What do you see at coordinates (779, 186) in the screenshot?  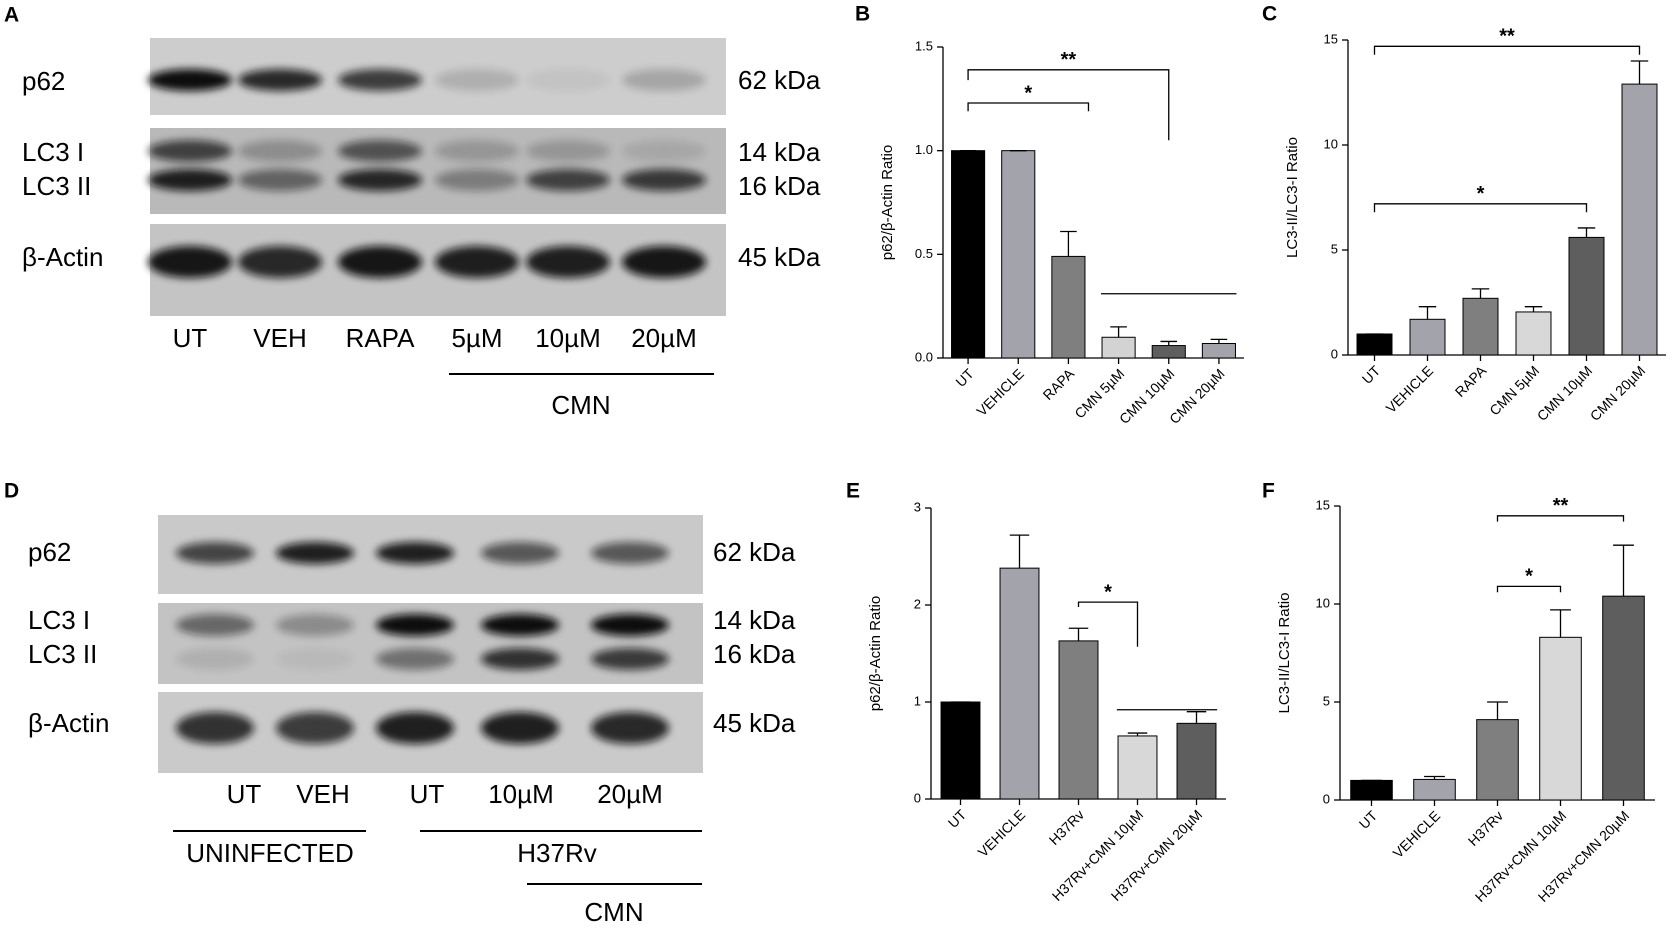 I see `size-label: 16 kDa` at bounding box center [779, 186].